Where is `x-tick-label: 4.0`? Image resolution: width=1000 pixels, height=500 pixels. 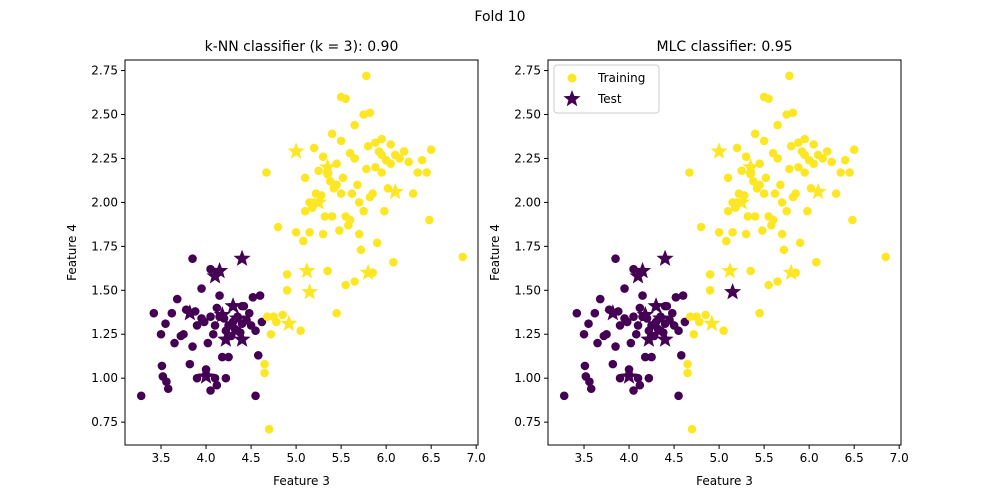 x-tick-label: 4.0 is located at coordinates (628, 458).